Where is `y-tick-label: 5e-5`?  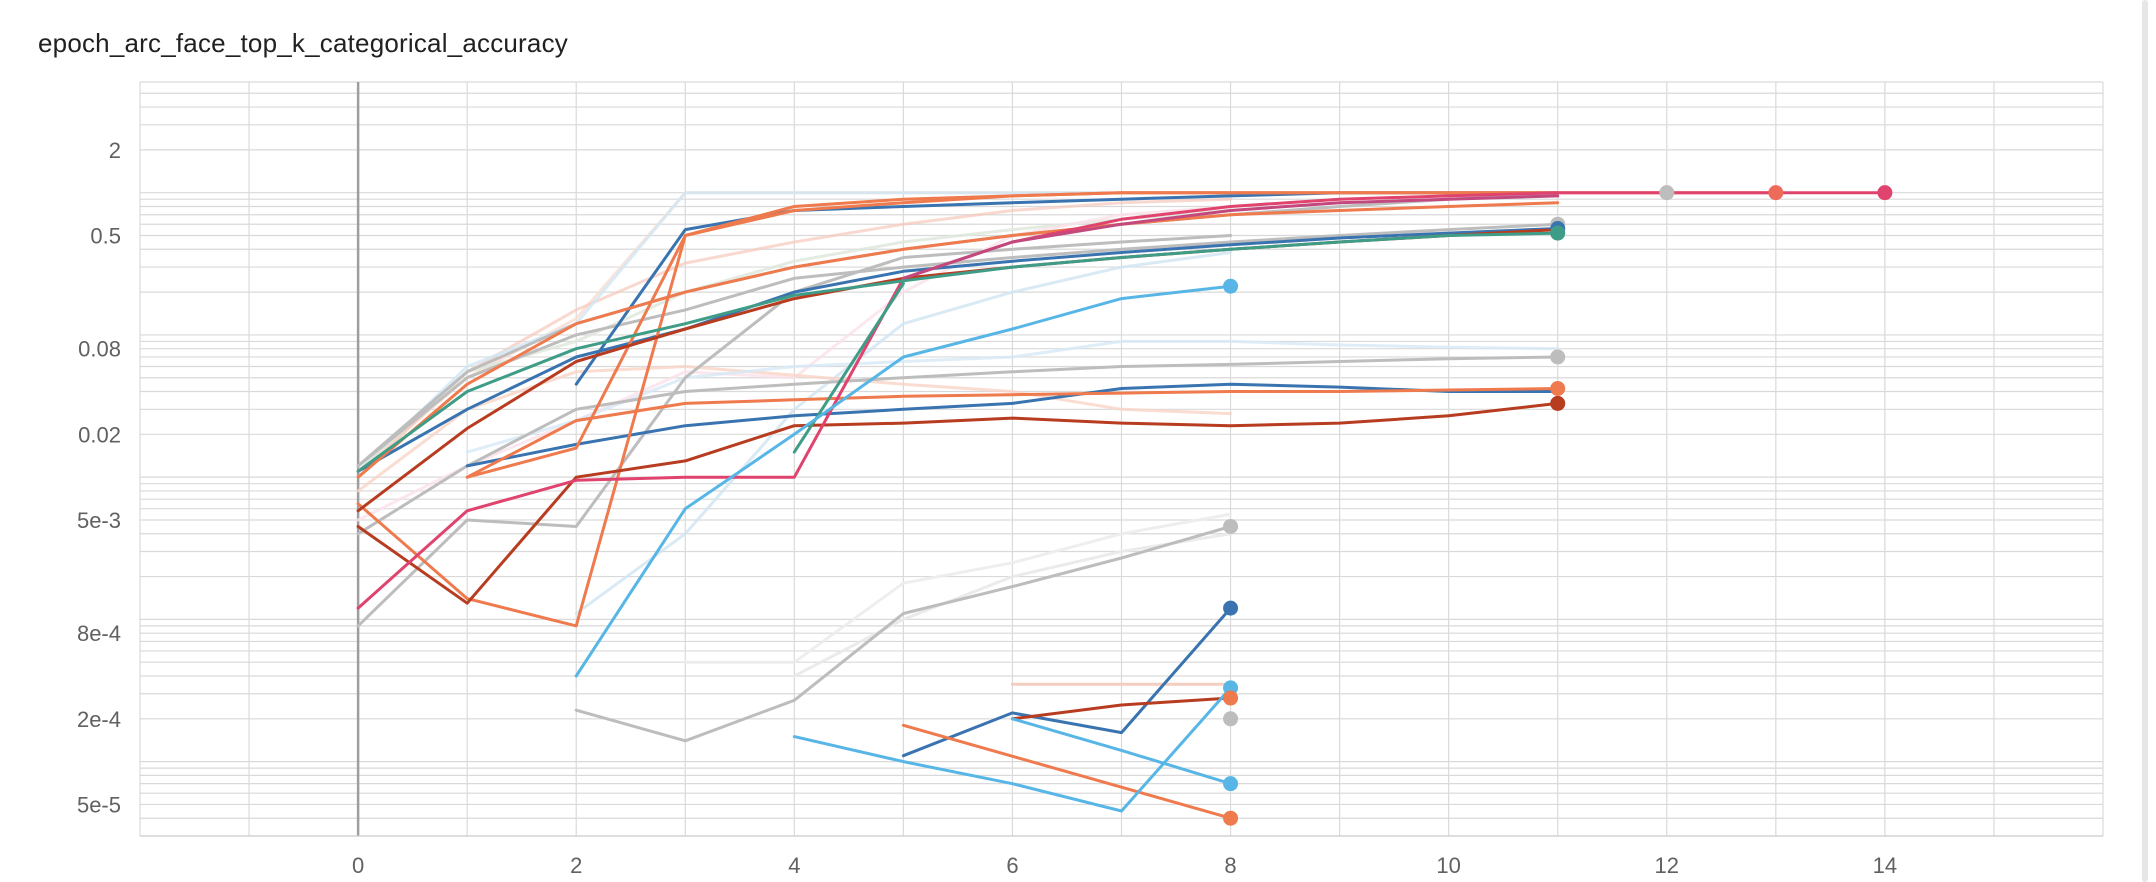
y-tick-label: 5e-5 is located at coordinates (99, 804).